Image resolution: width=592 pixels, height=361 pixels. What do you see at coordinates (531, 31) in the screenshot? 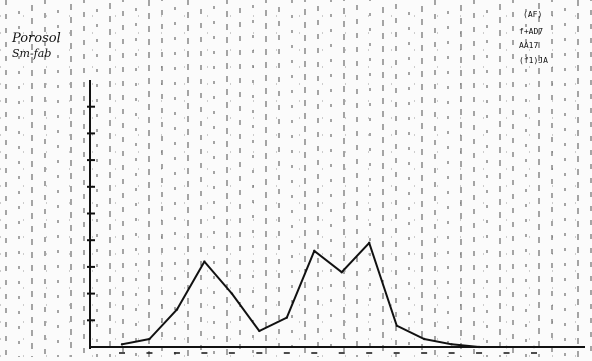
I see `corner-label-line-2: f+AD7` at bounding box center [531, 31].